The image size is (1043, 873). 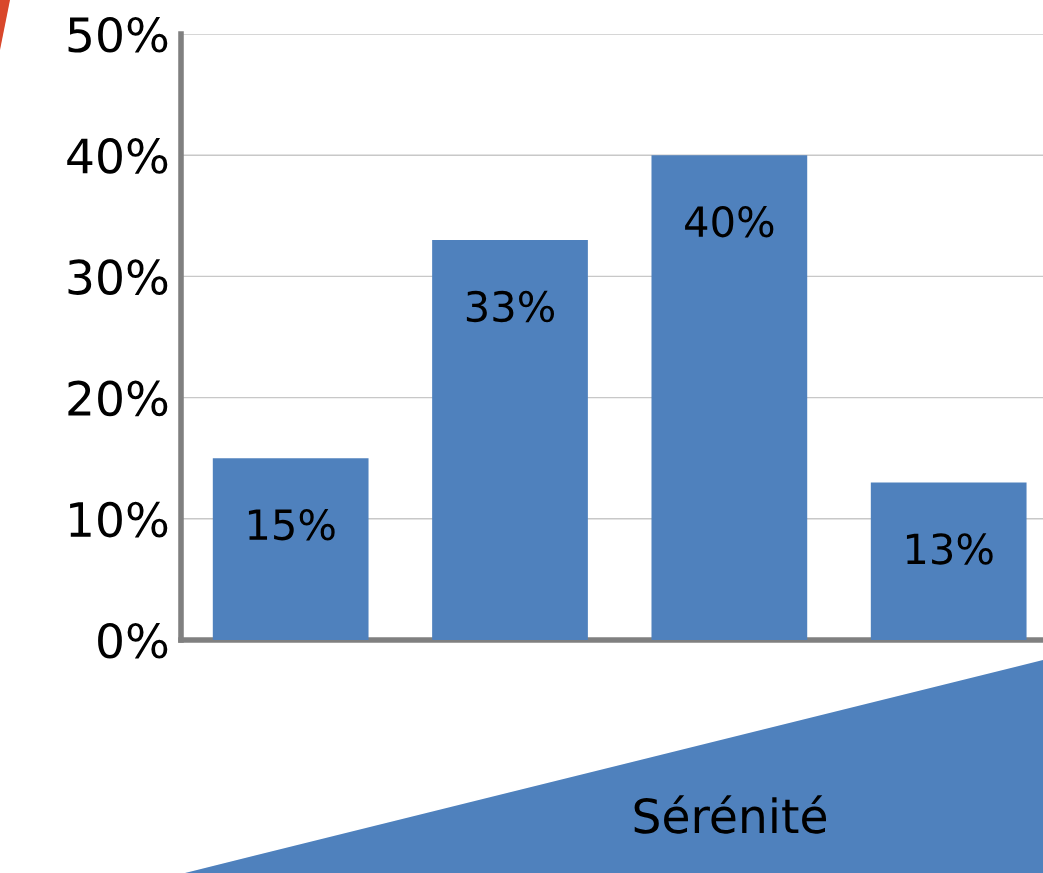 I want to click on data-label: 15%, so click(x=291, y=524).